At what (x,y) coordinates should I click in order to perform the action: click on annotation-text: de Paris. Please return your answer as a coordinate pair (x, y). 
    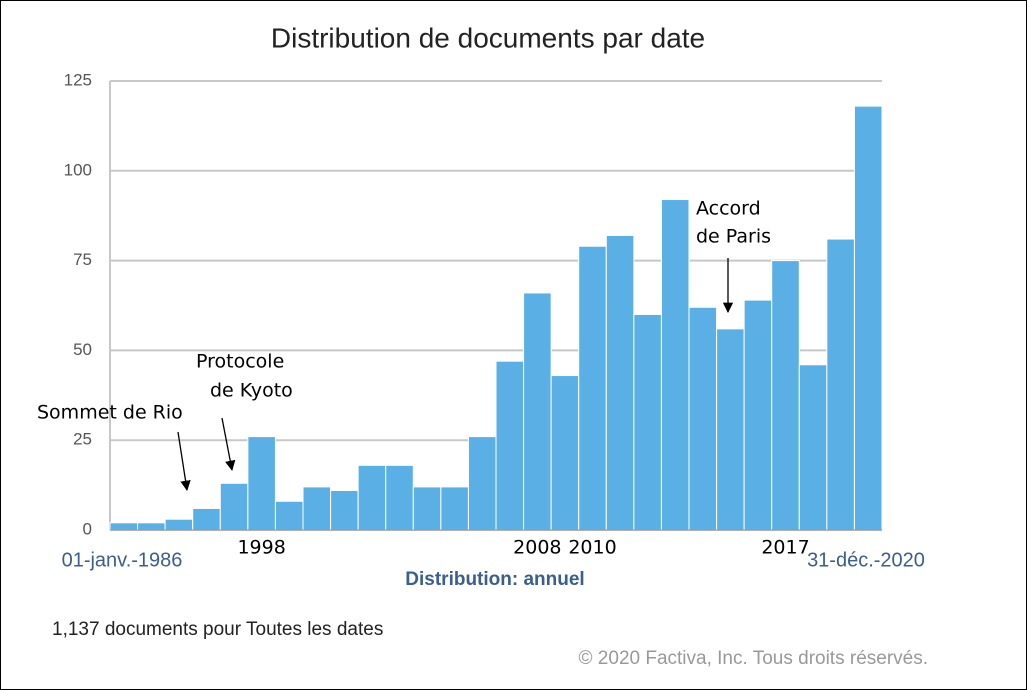
    Looking at the image, I should click on (733, 237).